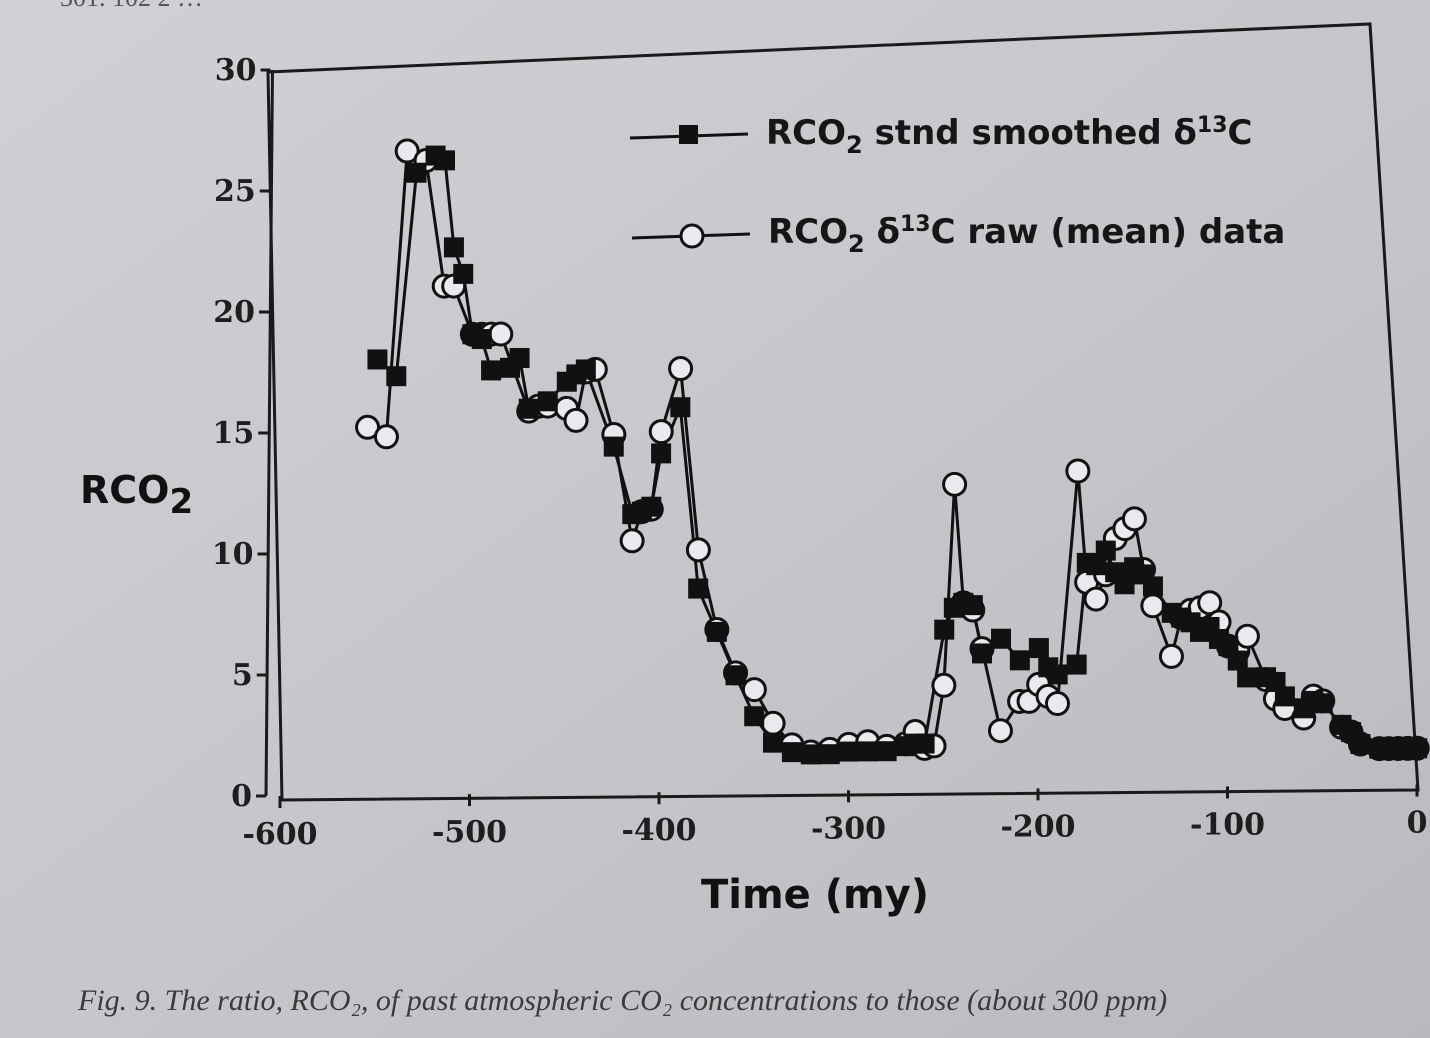 The width and height of the screenshot is (1430, 1038). Describe the element at coordinates (269, 433) in the screenshot. I see `y-axis-line` at that location.